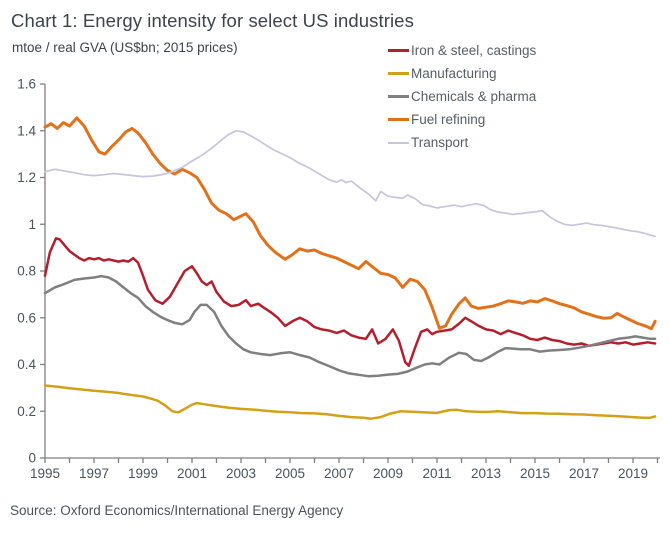 This screenshot has width=670, height=536. Describe the element at coordinates (26, 364) in the screenshot. I see `y-tick-label: 0.4` at that location.